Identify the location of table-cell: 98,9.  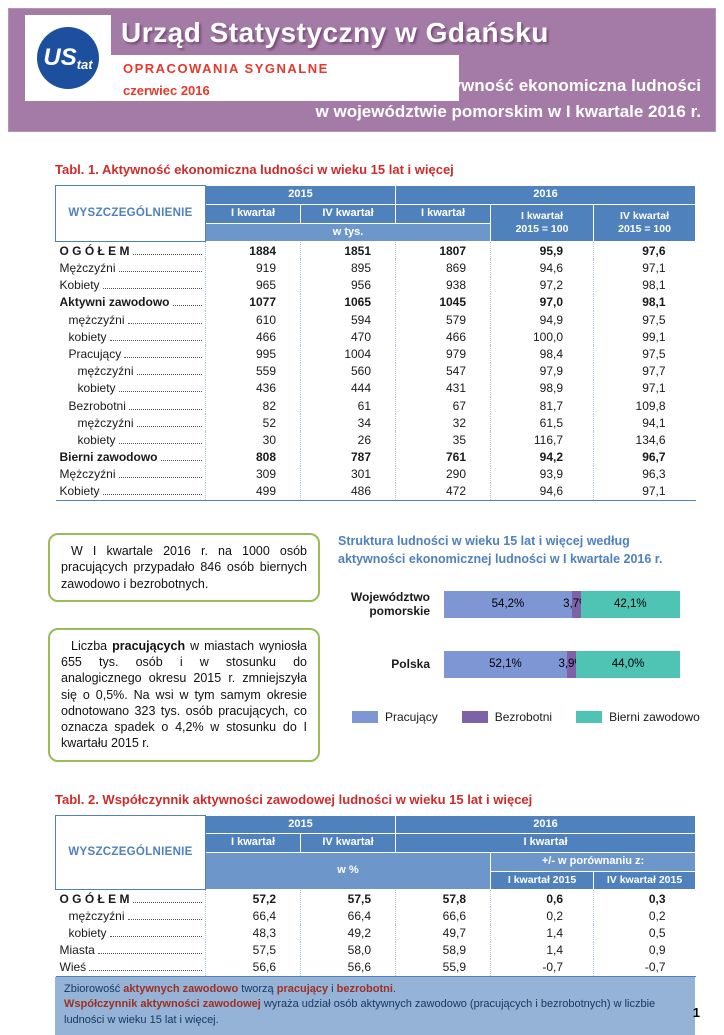
(542, 388).